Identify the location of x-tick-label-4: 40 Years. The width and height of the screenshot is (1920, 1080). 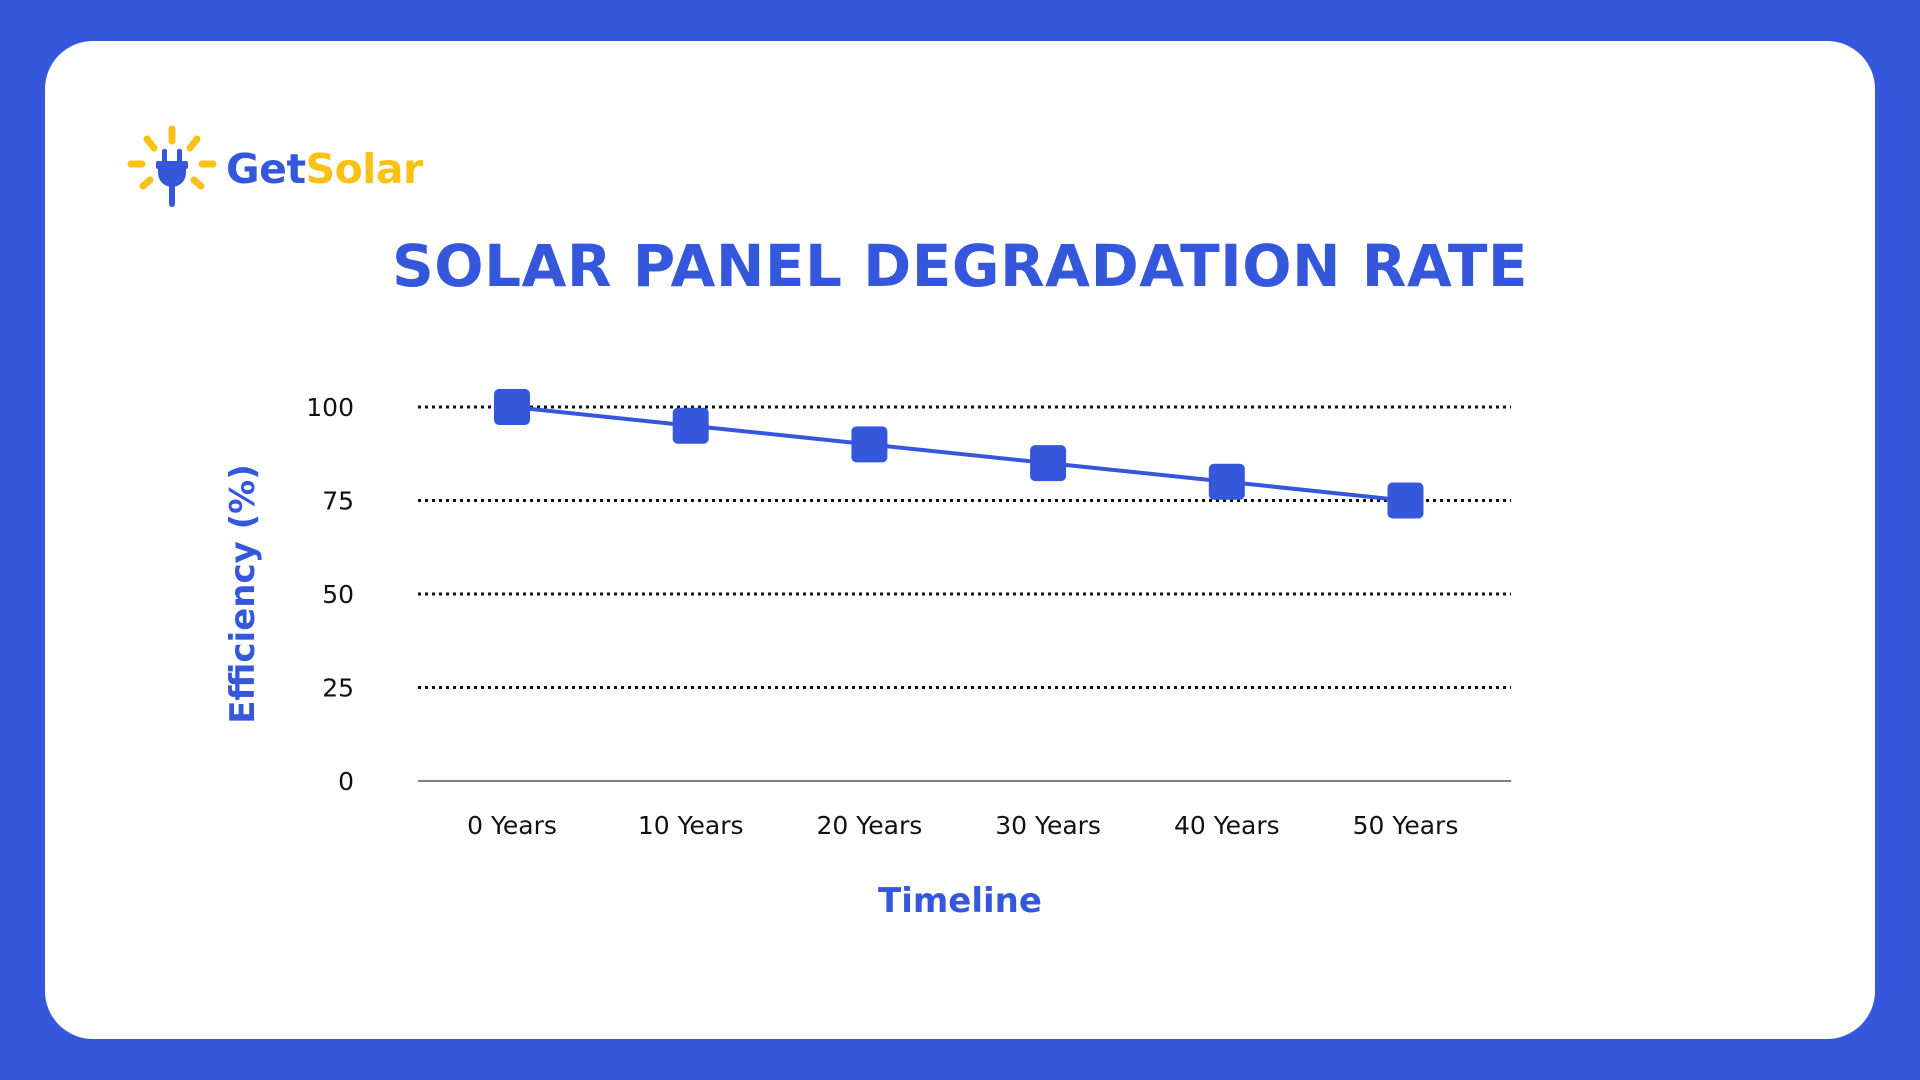
(1227, 825).